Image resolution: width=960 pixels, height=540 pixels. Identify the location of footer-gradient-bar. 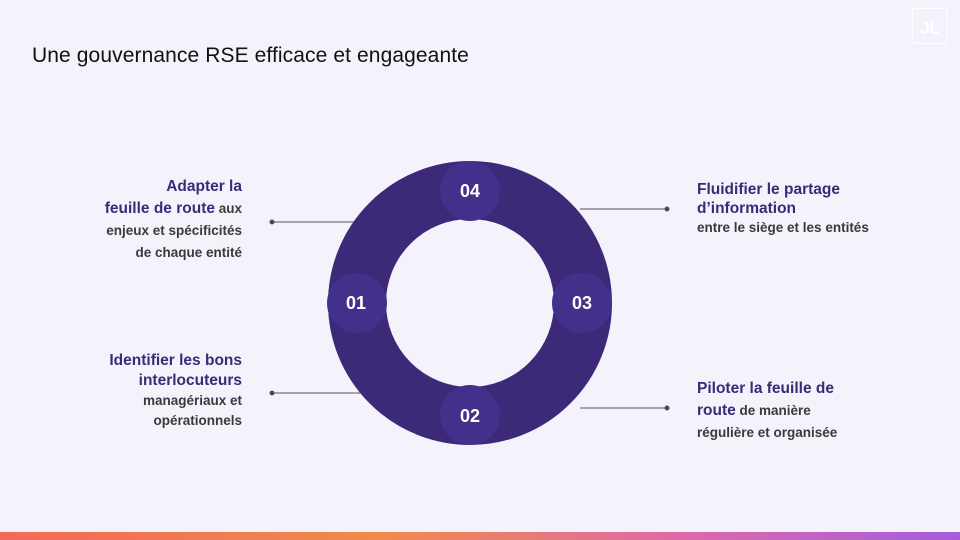
(480, 536).